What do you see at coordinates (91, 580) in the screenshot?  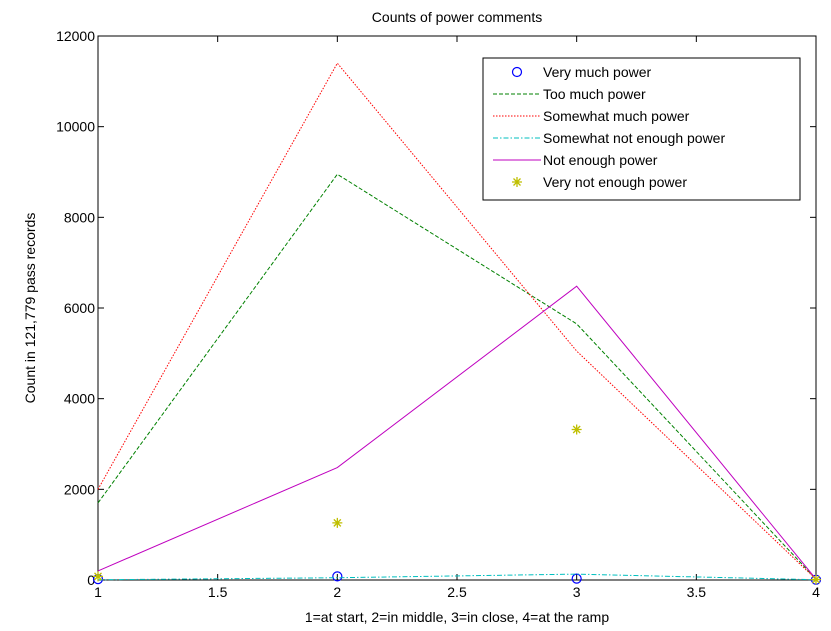 I see `y-tick-label: 0` at bounding box center [91, 580].